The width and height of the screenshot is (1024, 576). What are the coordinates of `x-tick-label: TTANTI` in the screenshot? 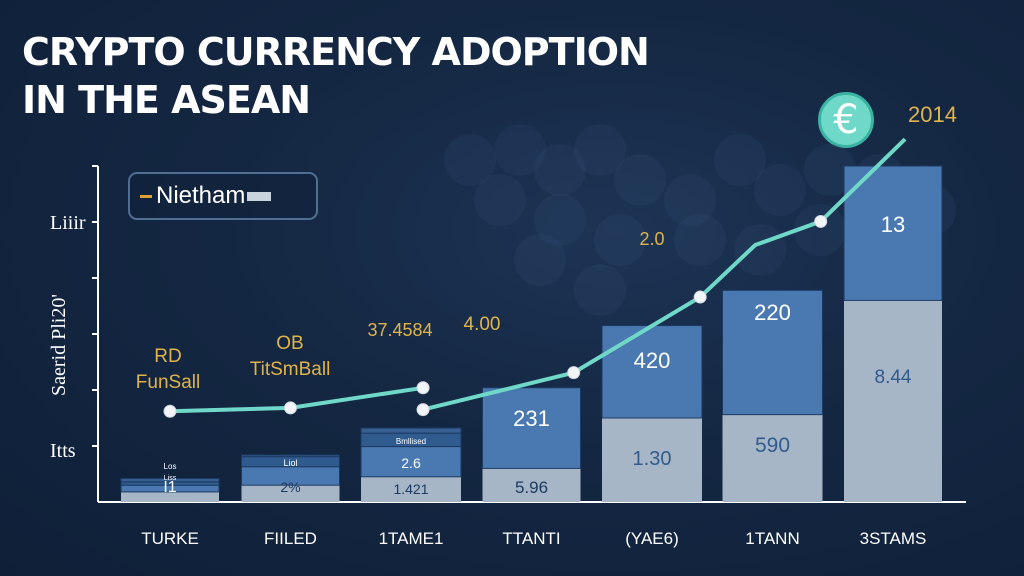 It's located at (531, 538).